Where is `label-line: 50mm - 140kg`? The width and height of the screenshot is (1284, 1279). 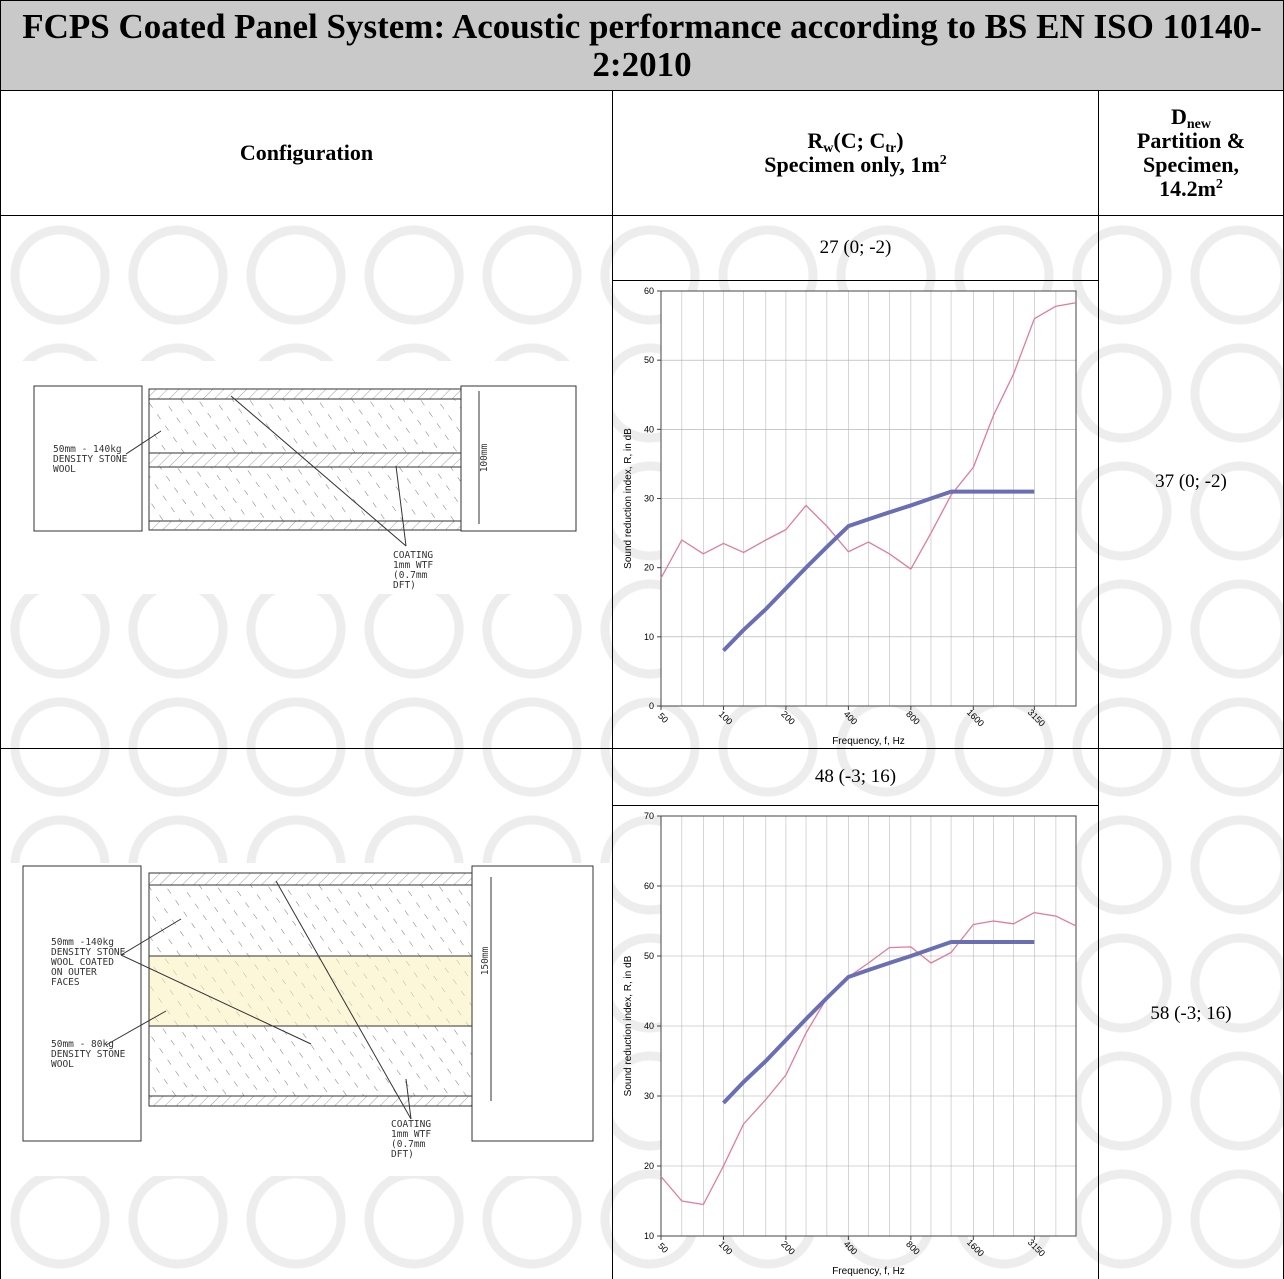
label-line: 50mm - 140kg is located at coordinates (87, 449).